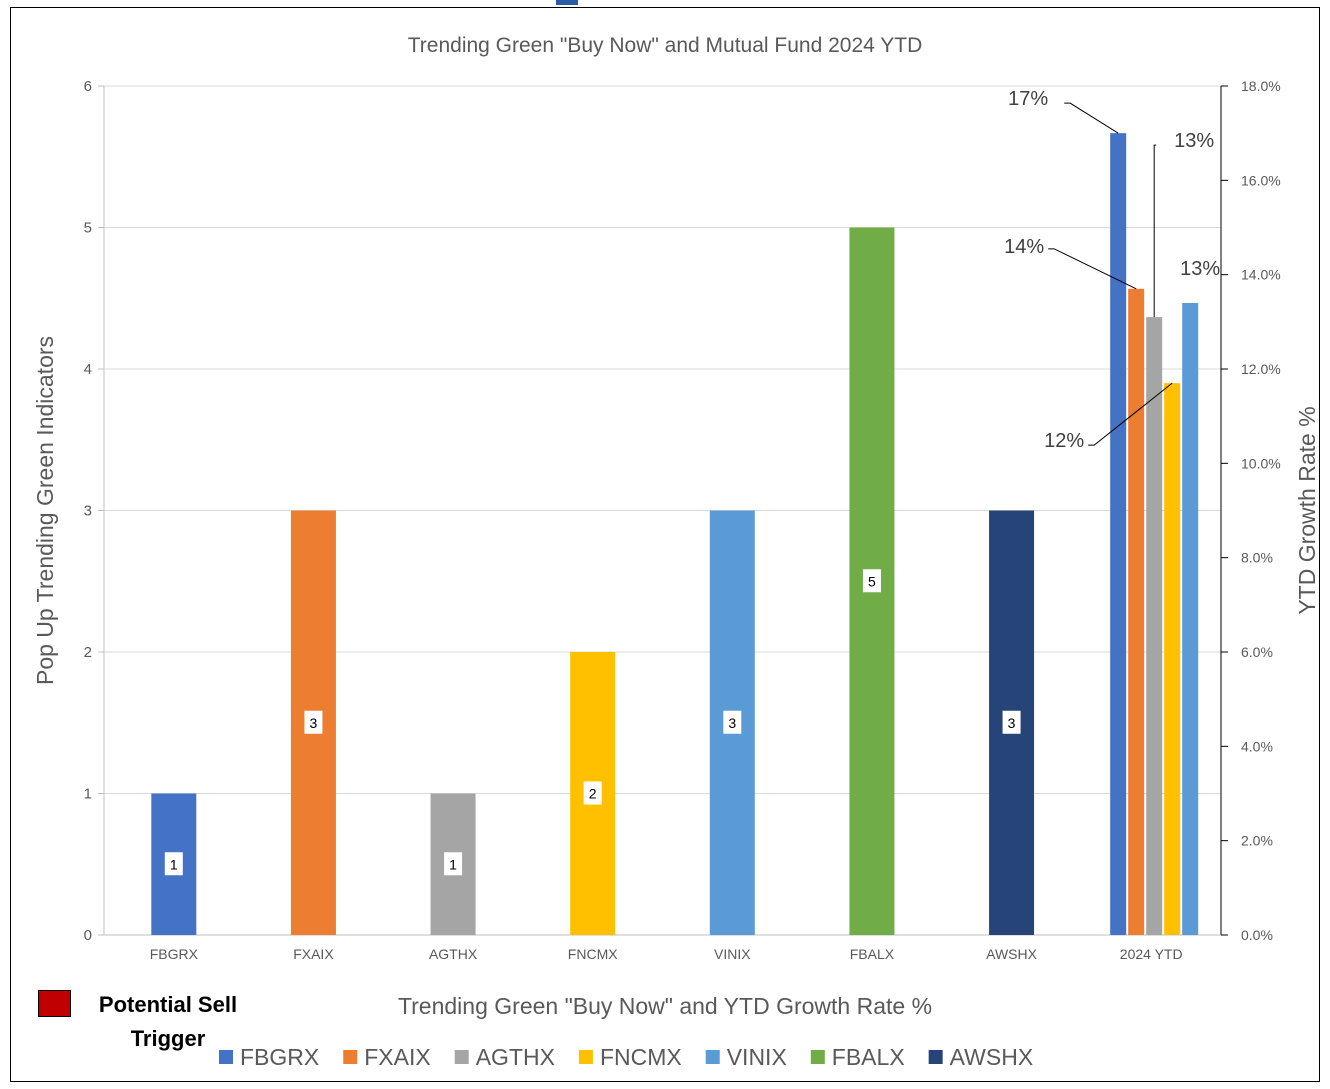 Image resolution: width=1330 pixels, height=1089 pixels. What do you see at coordinates (1257, 841) in the screenshot?
I see `y2-tick-label: 2.0%` at bounding box center [1257, 841].